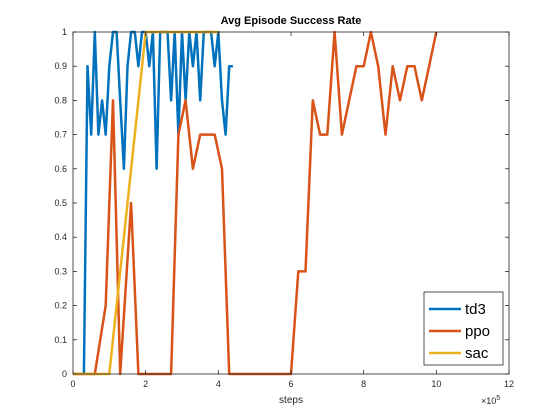  Describe the element at coordinates (64, 374) in the screenshot. I see `y-tick-label: 0` at that location.